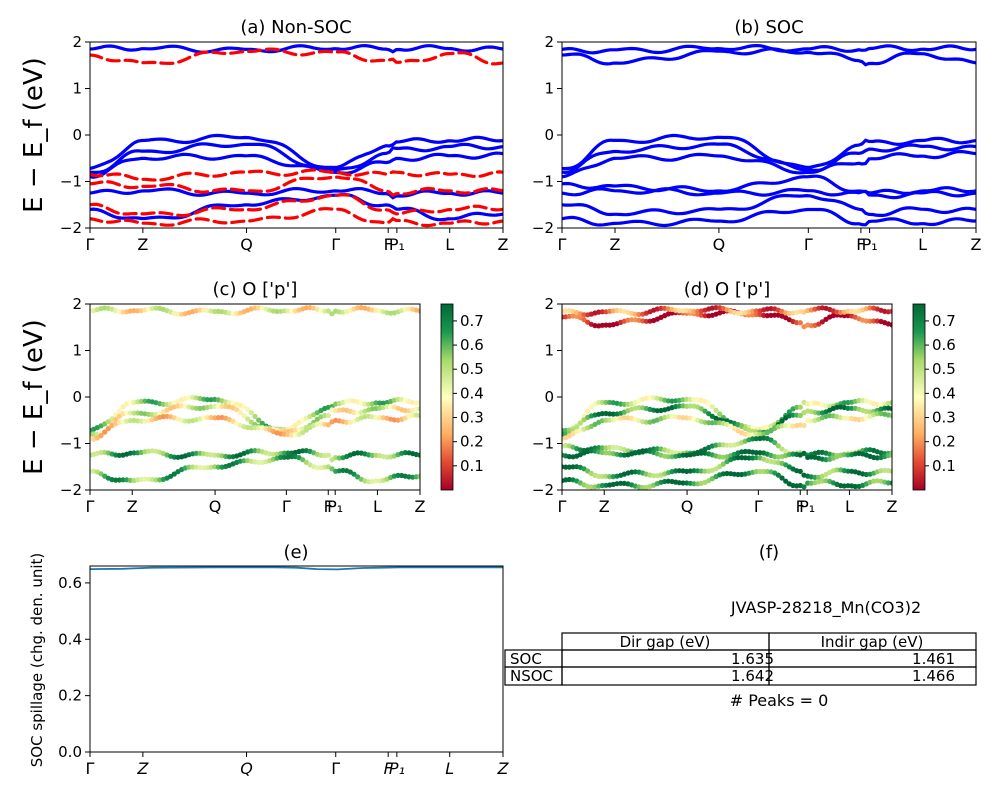  I want to click on kpoint-label: P₁, so click(335, 506).